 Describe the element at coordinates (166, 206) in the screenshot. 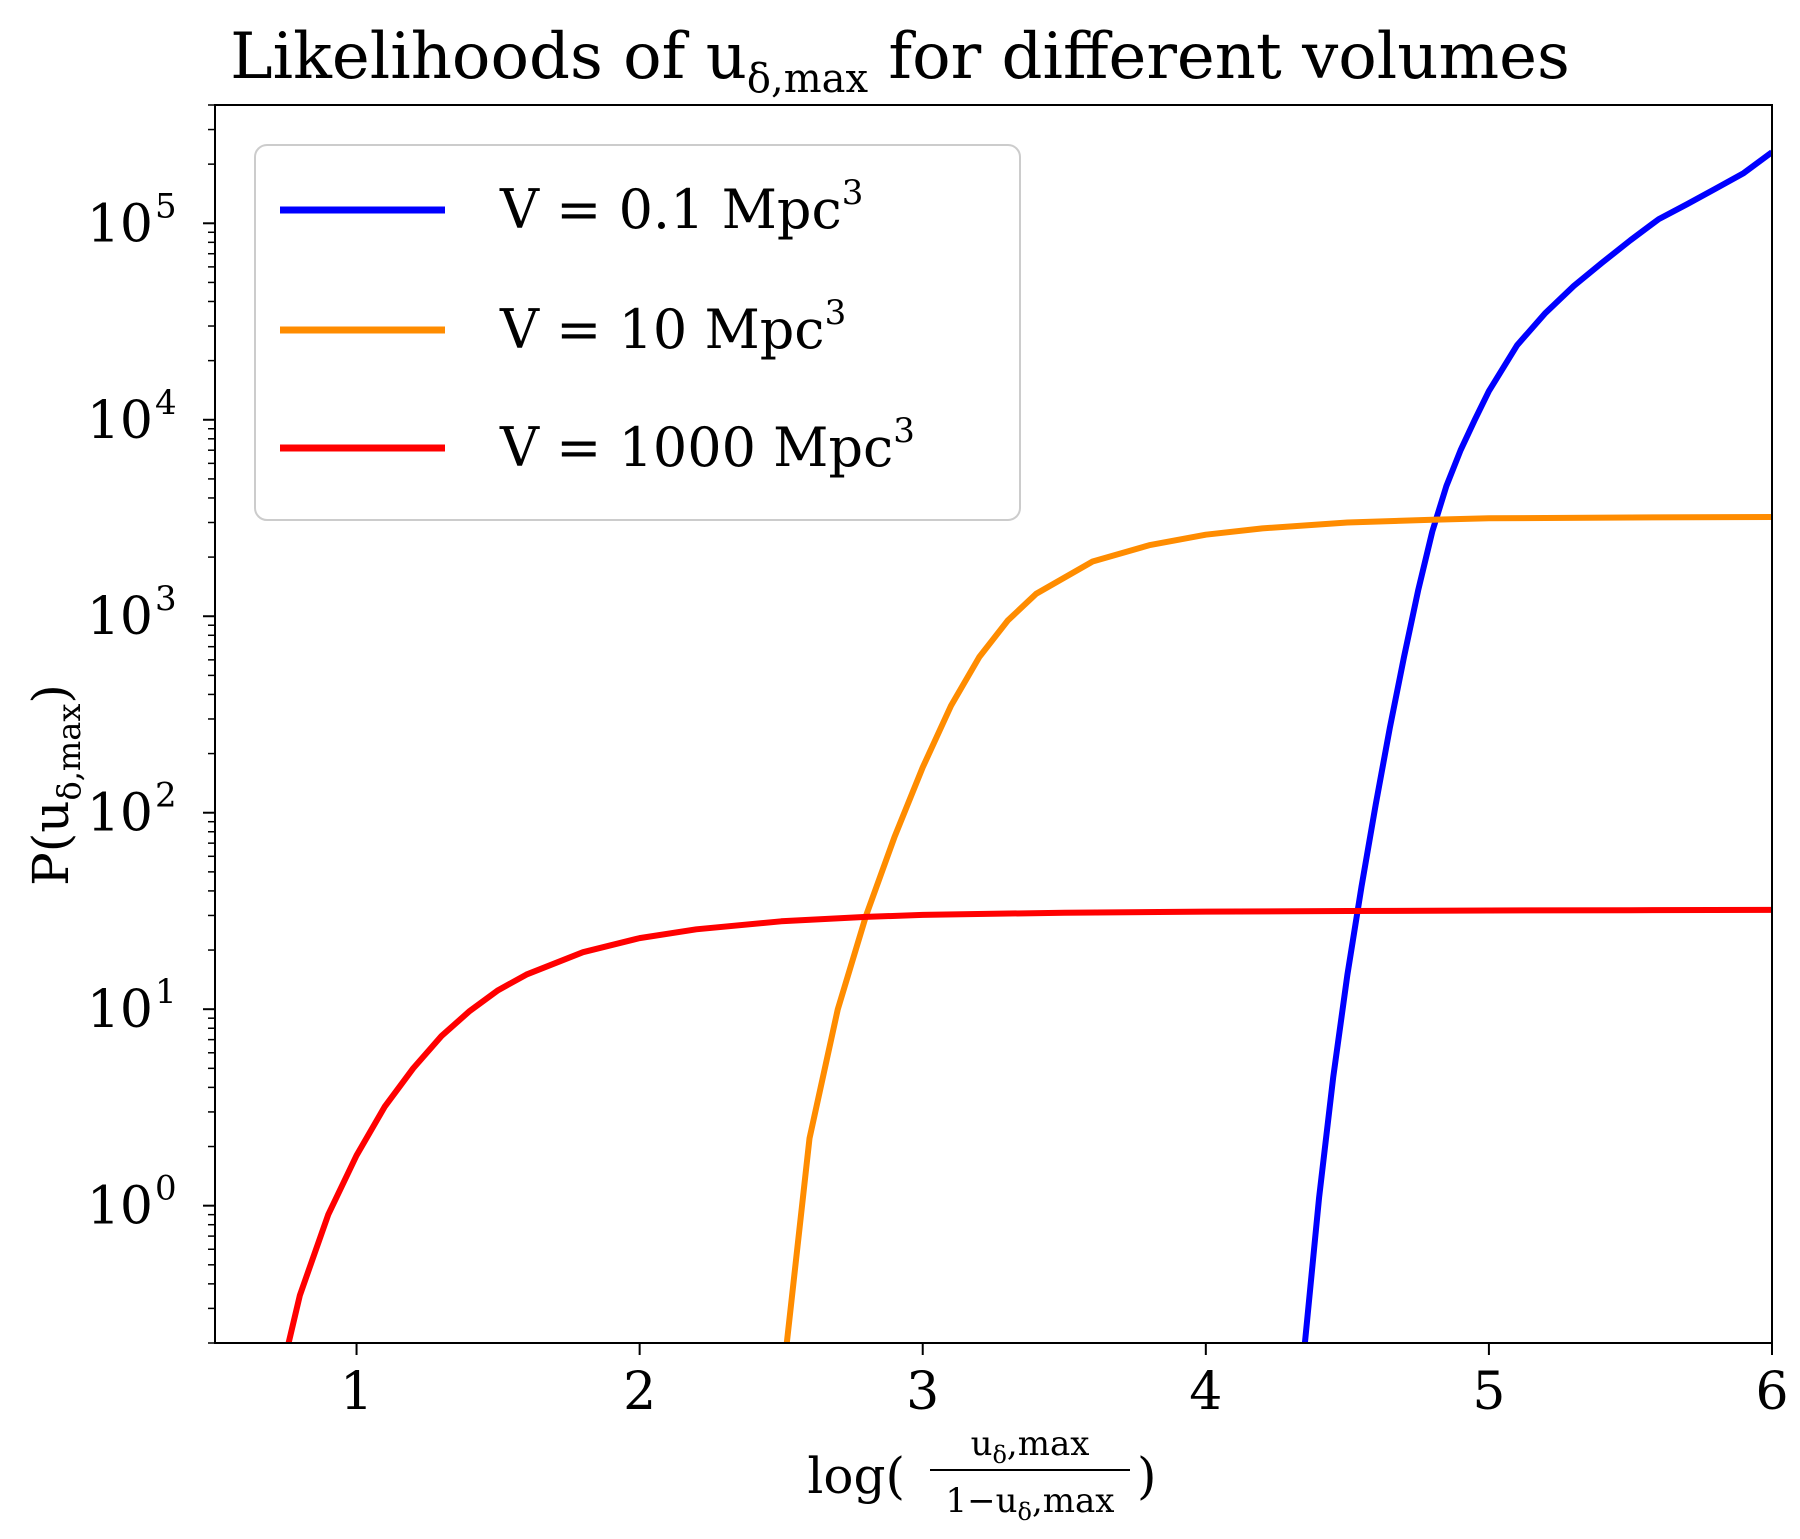

I see `y-tick-exponent: 5` at that location.